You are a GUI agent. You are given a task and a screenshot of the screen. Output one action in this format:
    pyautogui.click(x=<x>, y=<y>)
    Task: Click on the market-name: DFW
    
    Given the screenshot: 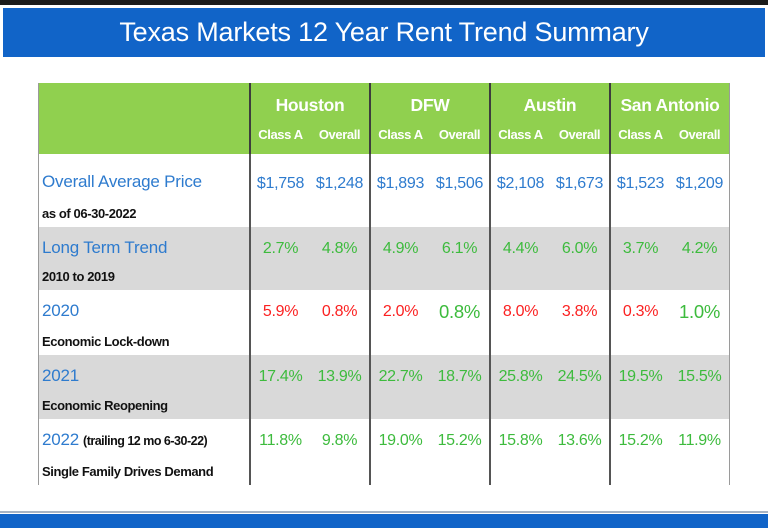 What is the action you would take?
    pyautogui.click(x=430, y=104)
    